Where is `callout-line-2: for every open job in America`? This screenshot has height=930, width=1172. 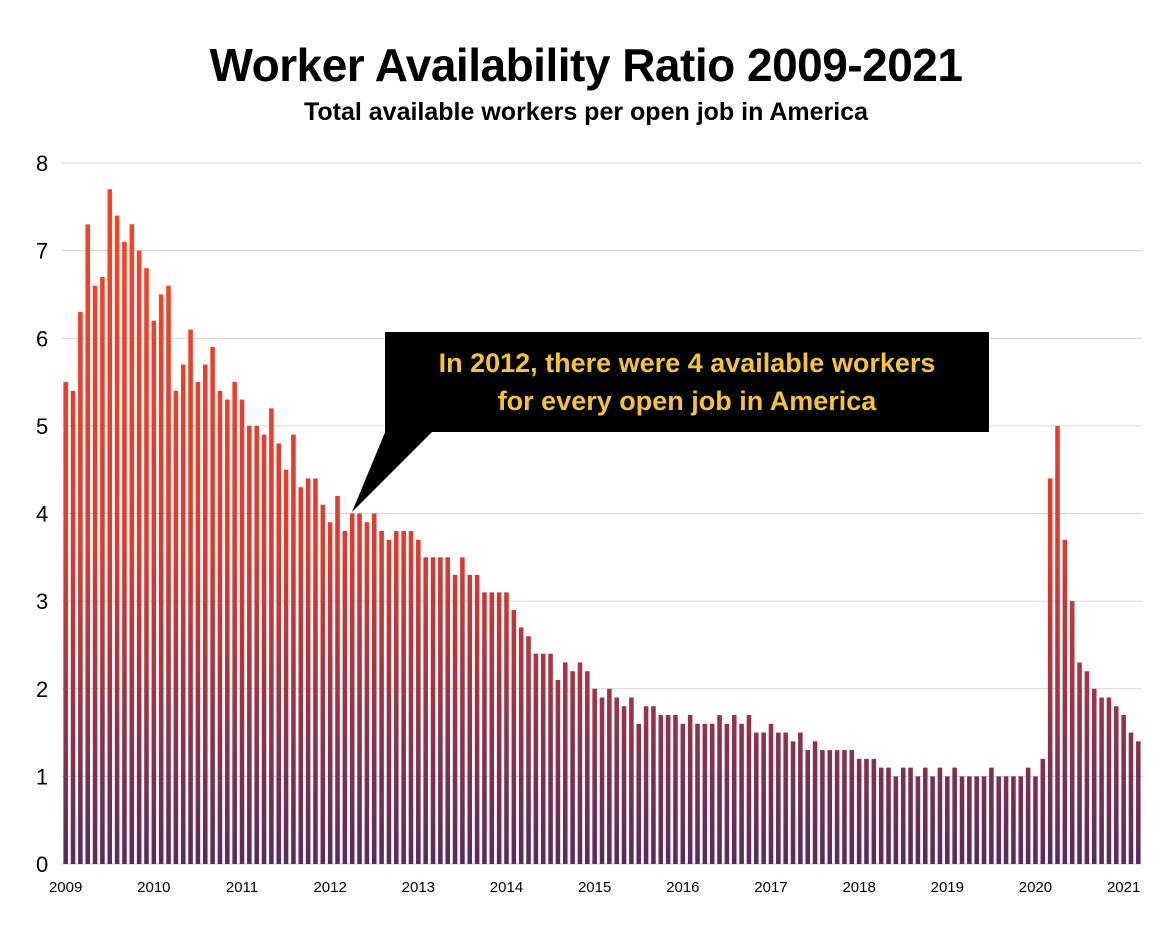 callout-line-2: for every open job in America is located at coordinates (687, 401).